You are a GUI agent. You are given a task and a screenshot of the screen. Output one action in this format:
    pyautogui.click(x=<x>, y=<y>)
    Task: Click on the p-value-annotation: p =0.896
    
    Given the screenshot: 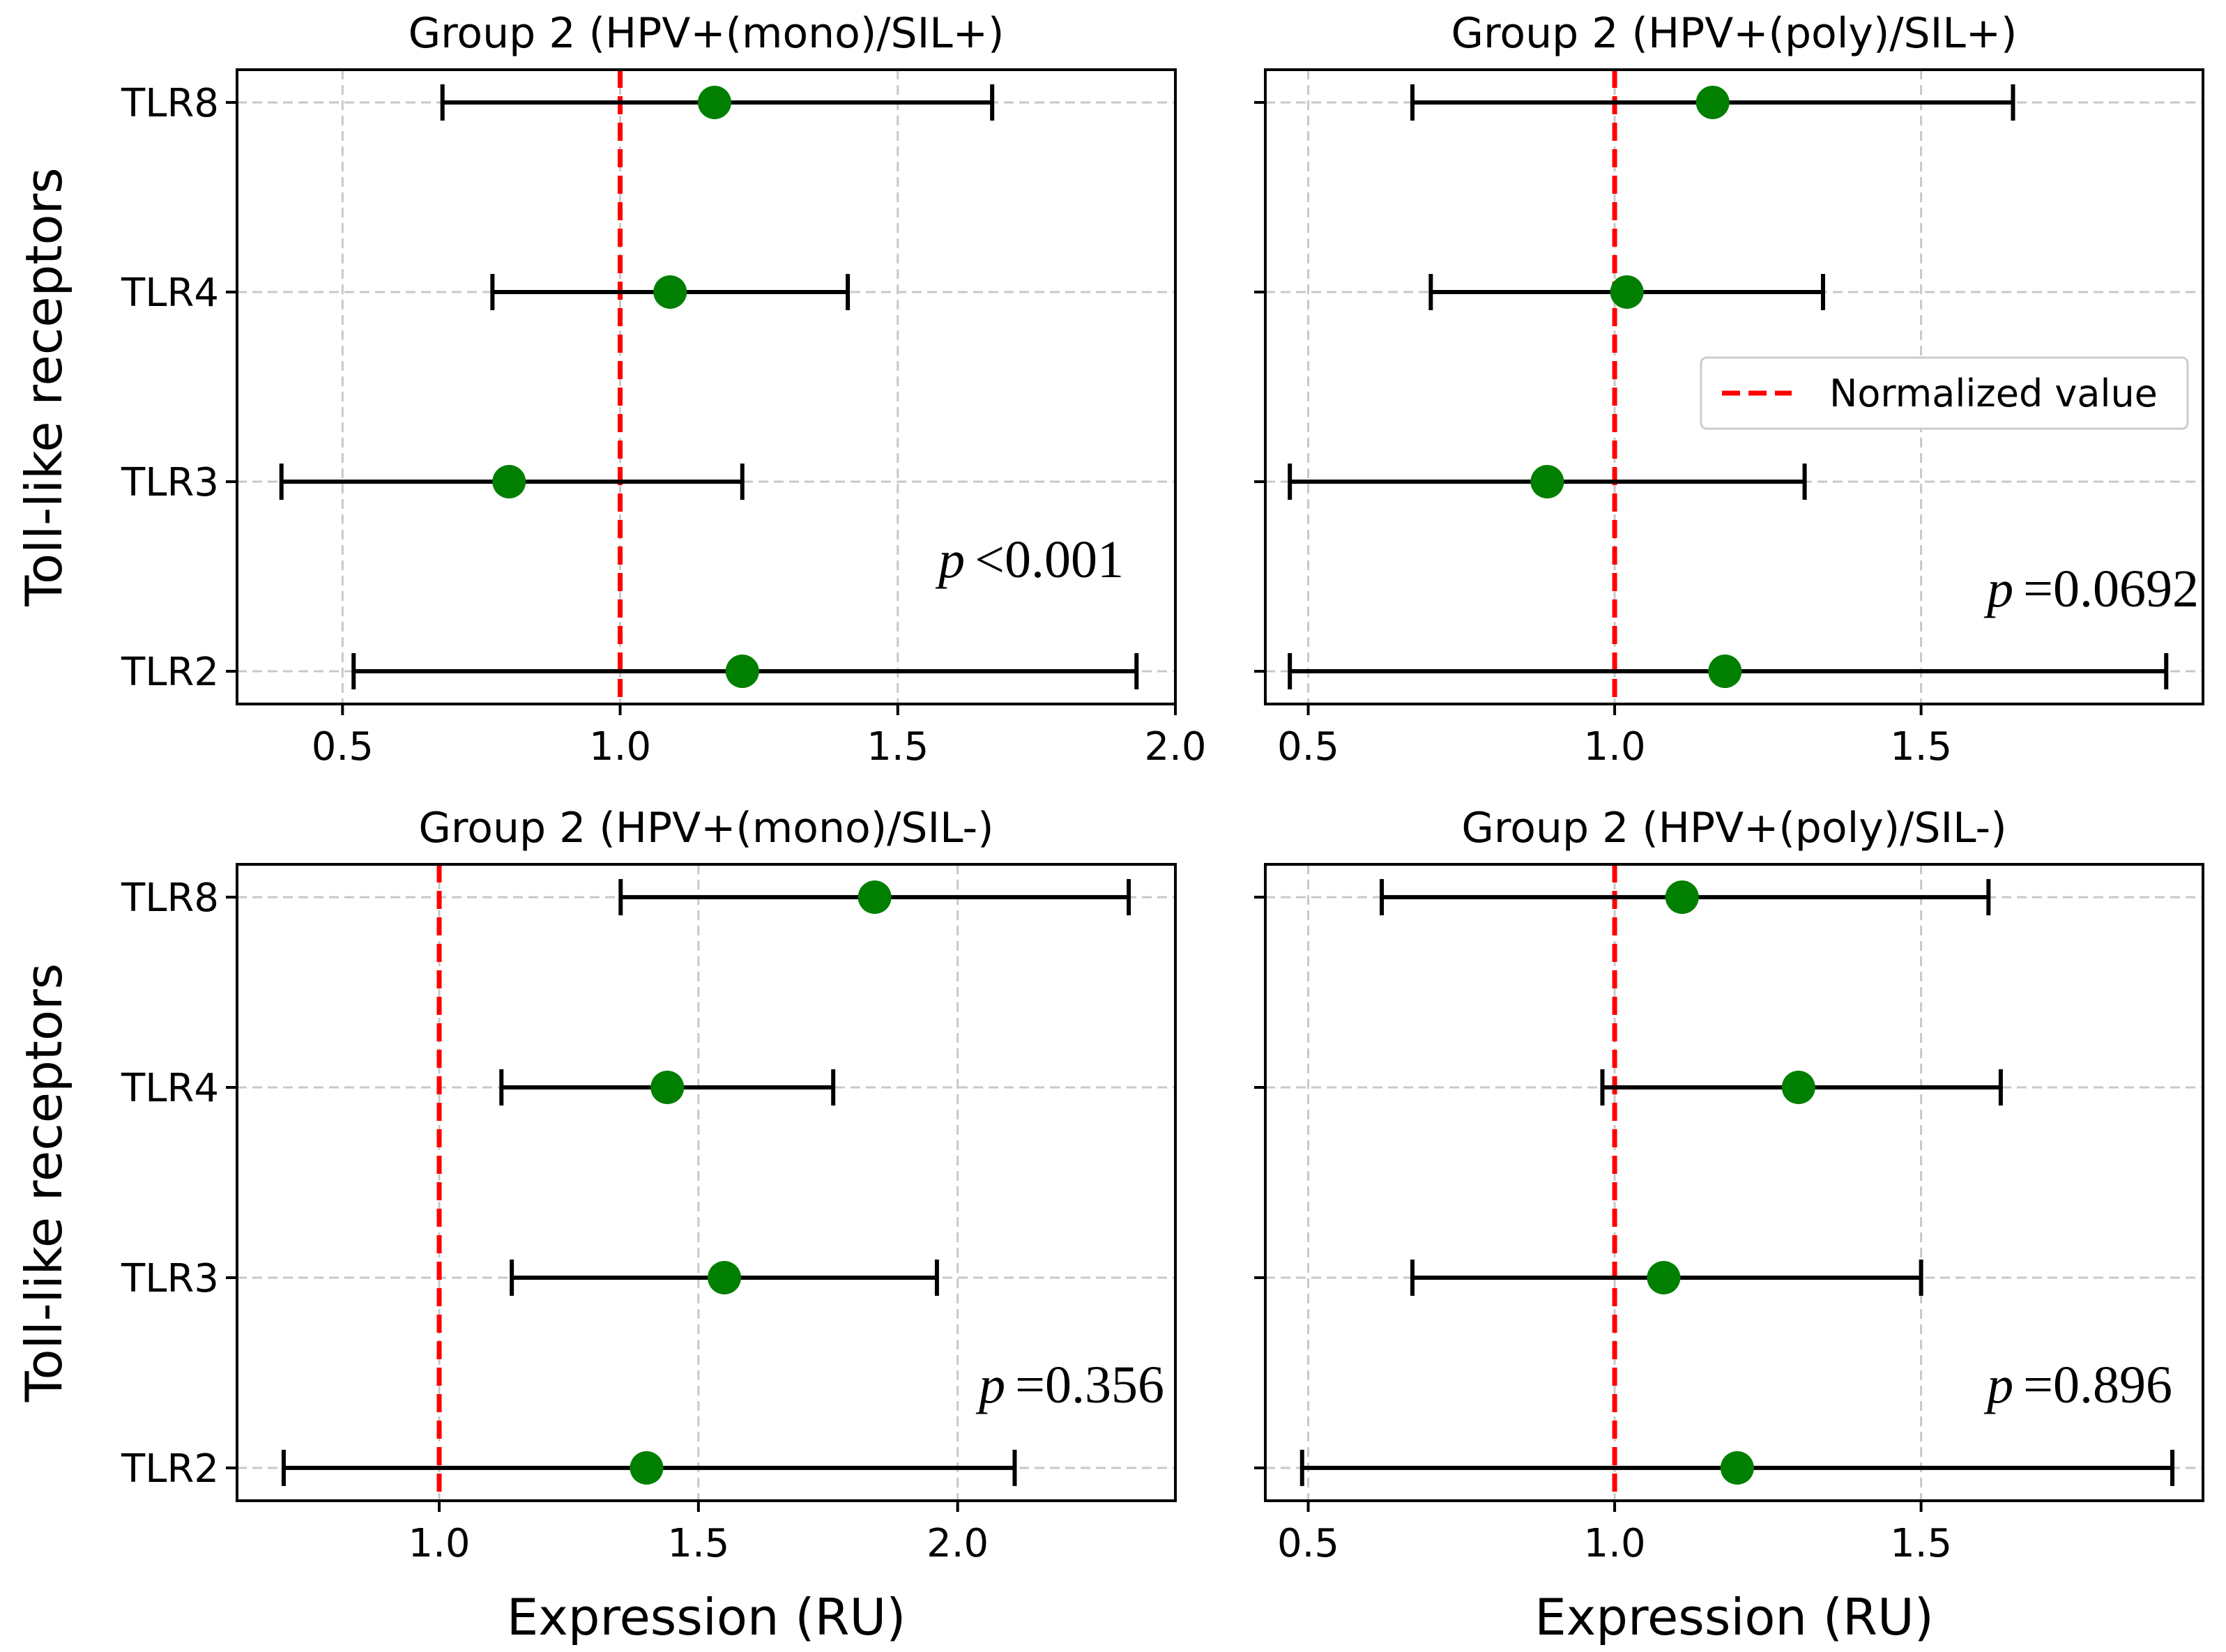 What is the action you would take?
    pyautogui.click(x=2077, y=1385)
    